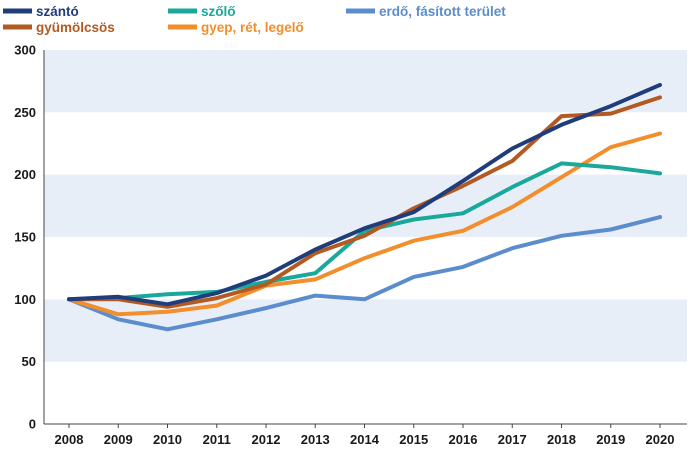  What do you see at coordinates (315, 439) in the screenshot?
I see `x-tick-label: 2013` at bounding box center [315, 439].